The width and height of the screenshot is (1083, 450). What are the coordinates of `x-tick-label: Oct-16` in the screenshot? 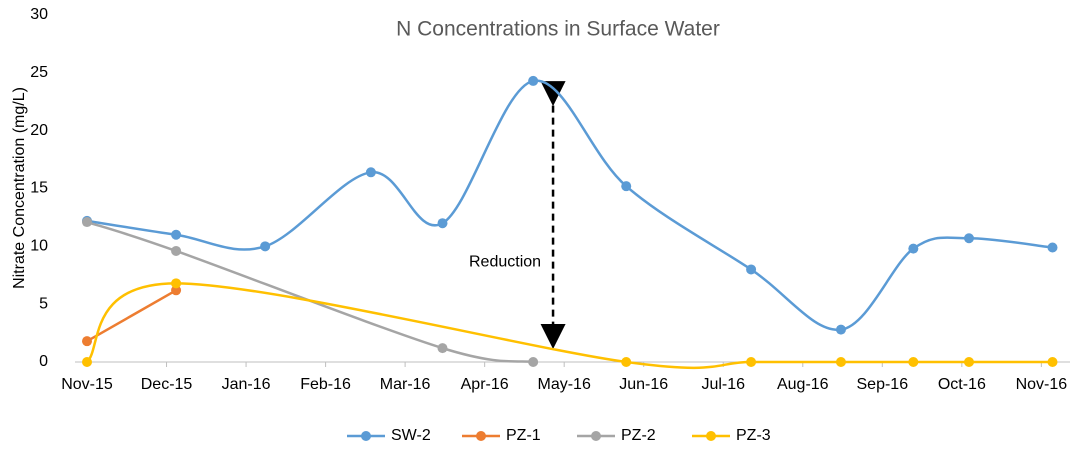 It's located at (962, 384).